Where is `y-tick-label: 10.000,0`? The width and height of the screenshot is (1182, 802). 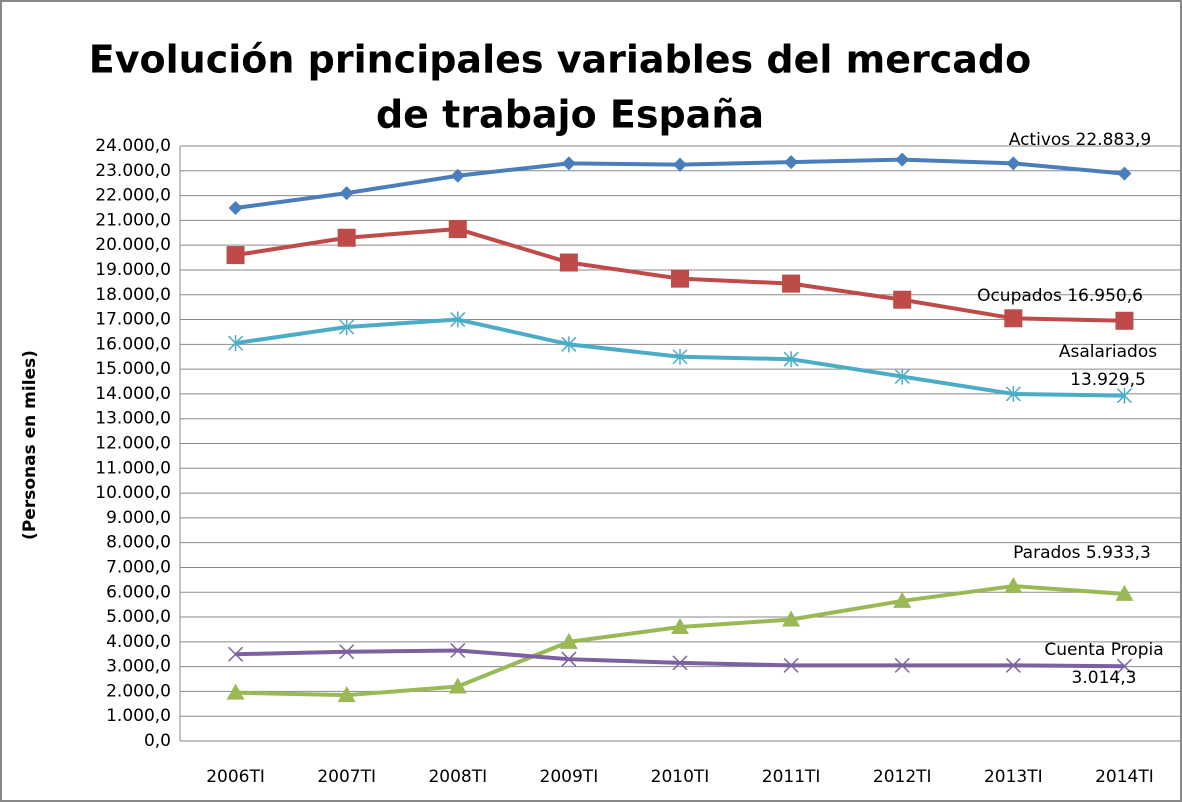 y-tick-label: 10.000,0 is located at coordinates (133, 493).